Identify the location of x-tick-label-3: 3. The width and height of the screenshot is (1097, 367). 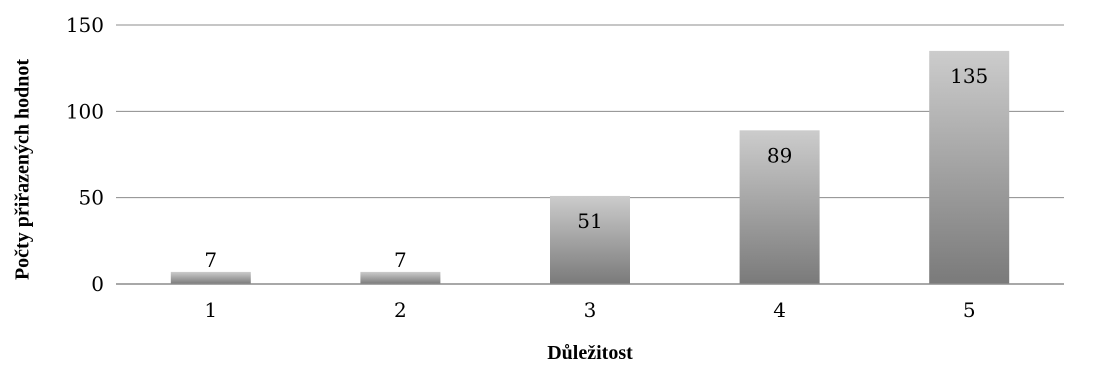
(590, 310).